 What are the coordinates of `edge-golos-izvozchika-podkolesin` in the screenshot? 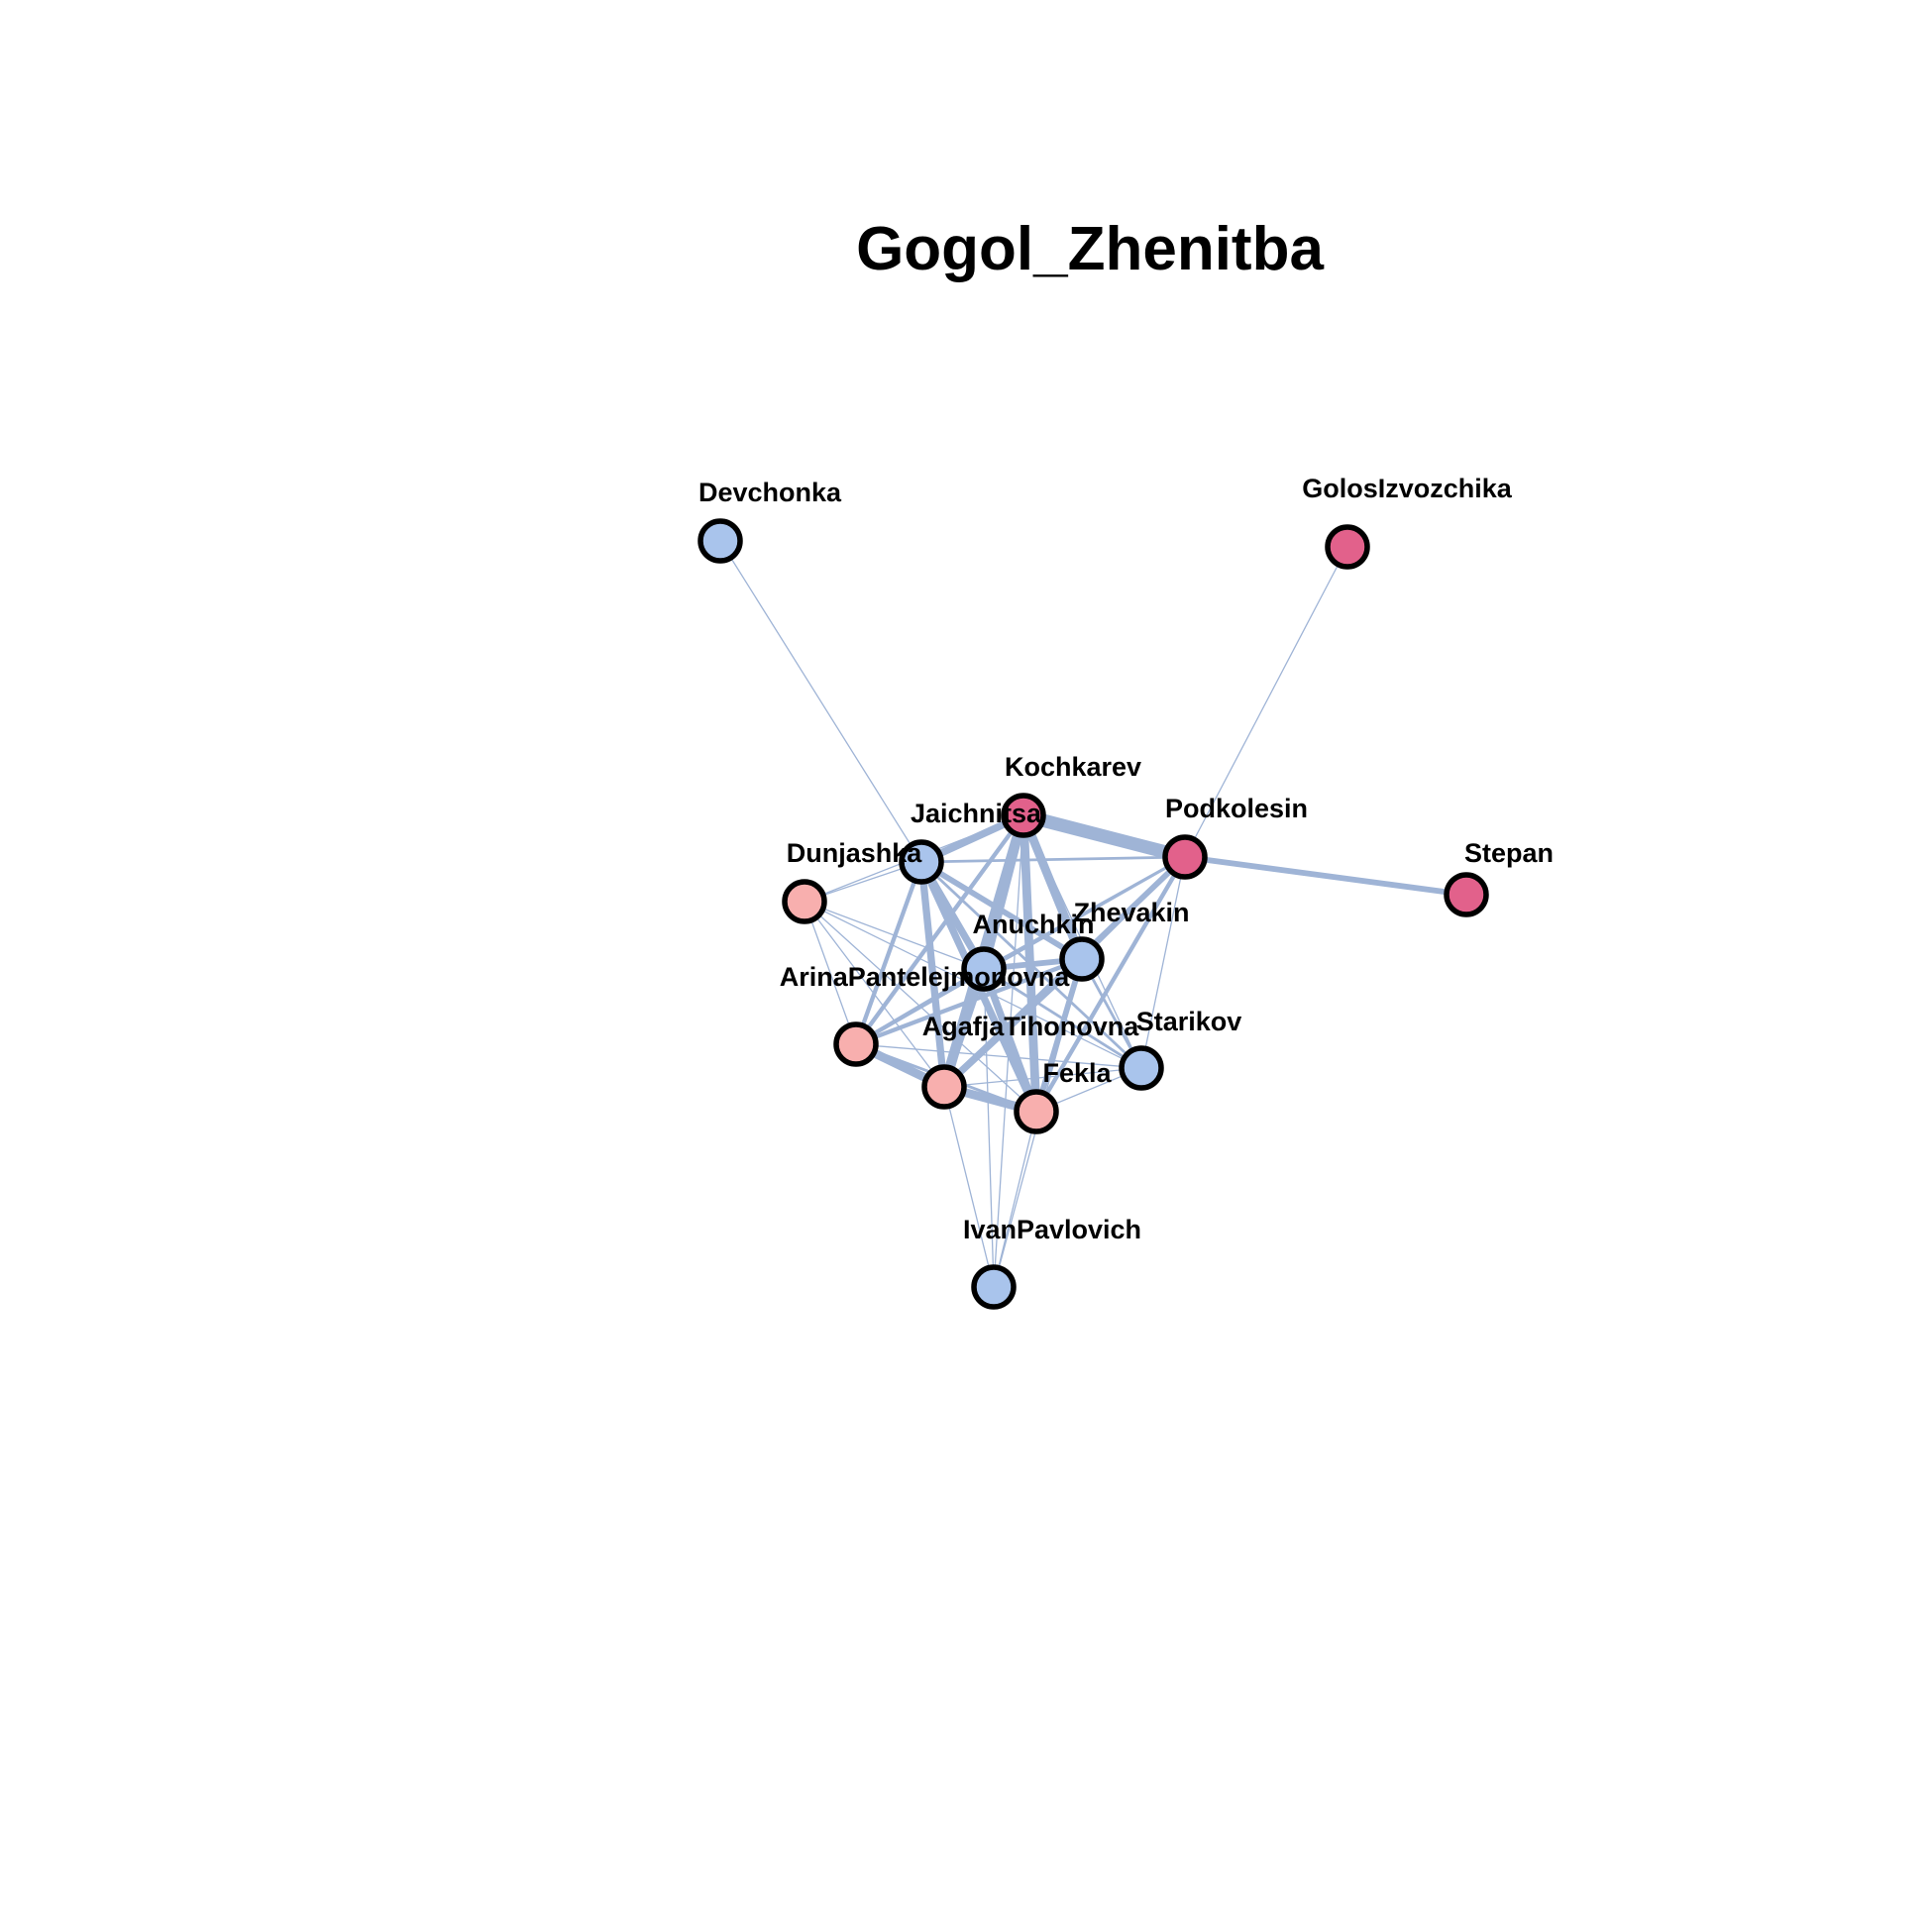 It's located at (1266, 702).